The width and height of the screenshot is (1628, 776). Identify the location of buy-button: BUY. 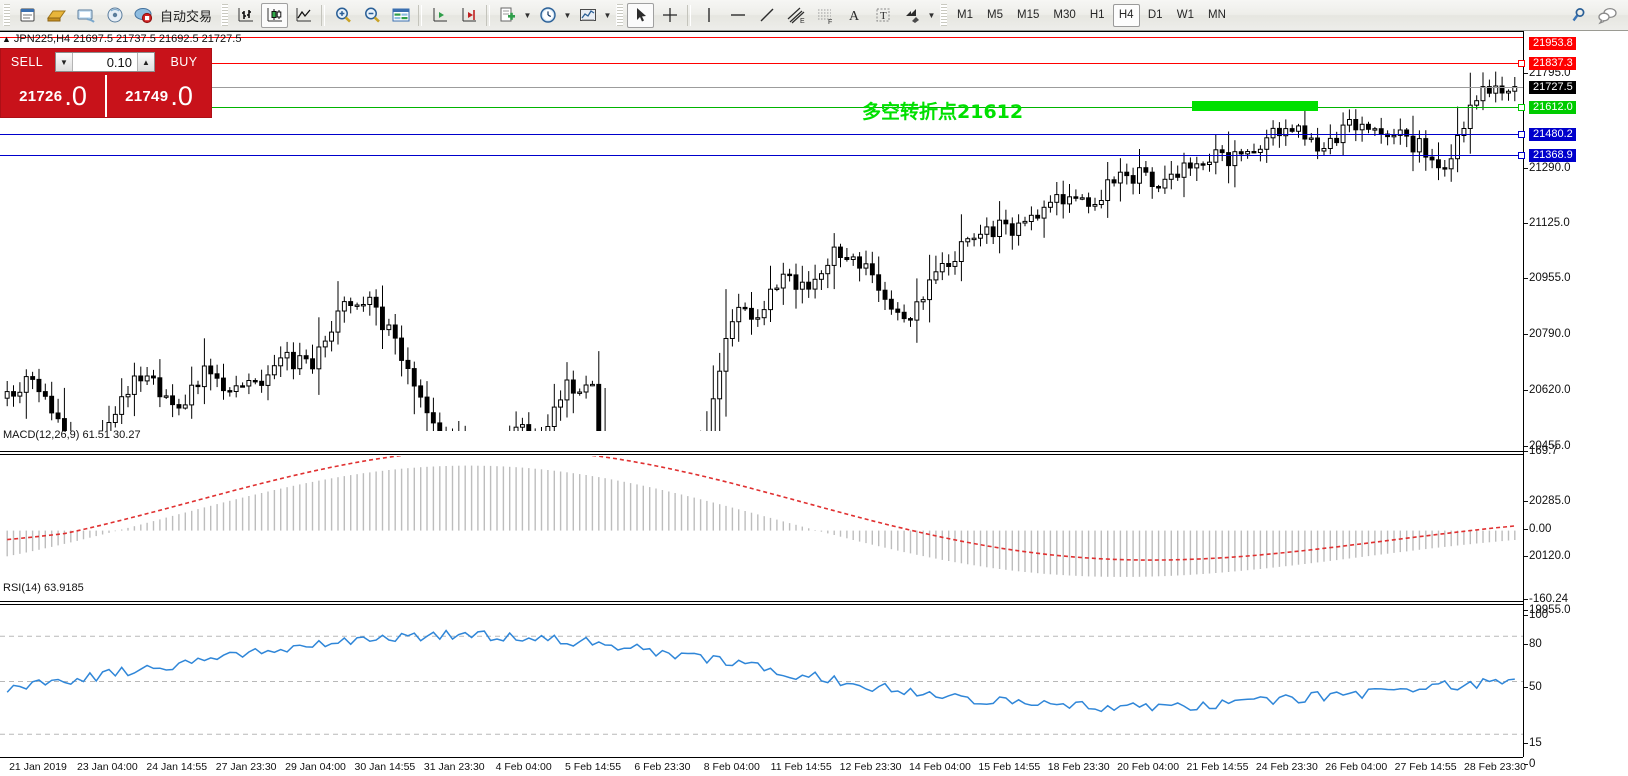
(184, 62).